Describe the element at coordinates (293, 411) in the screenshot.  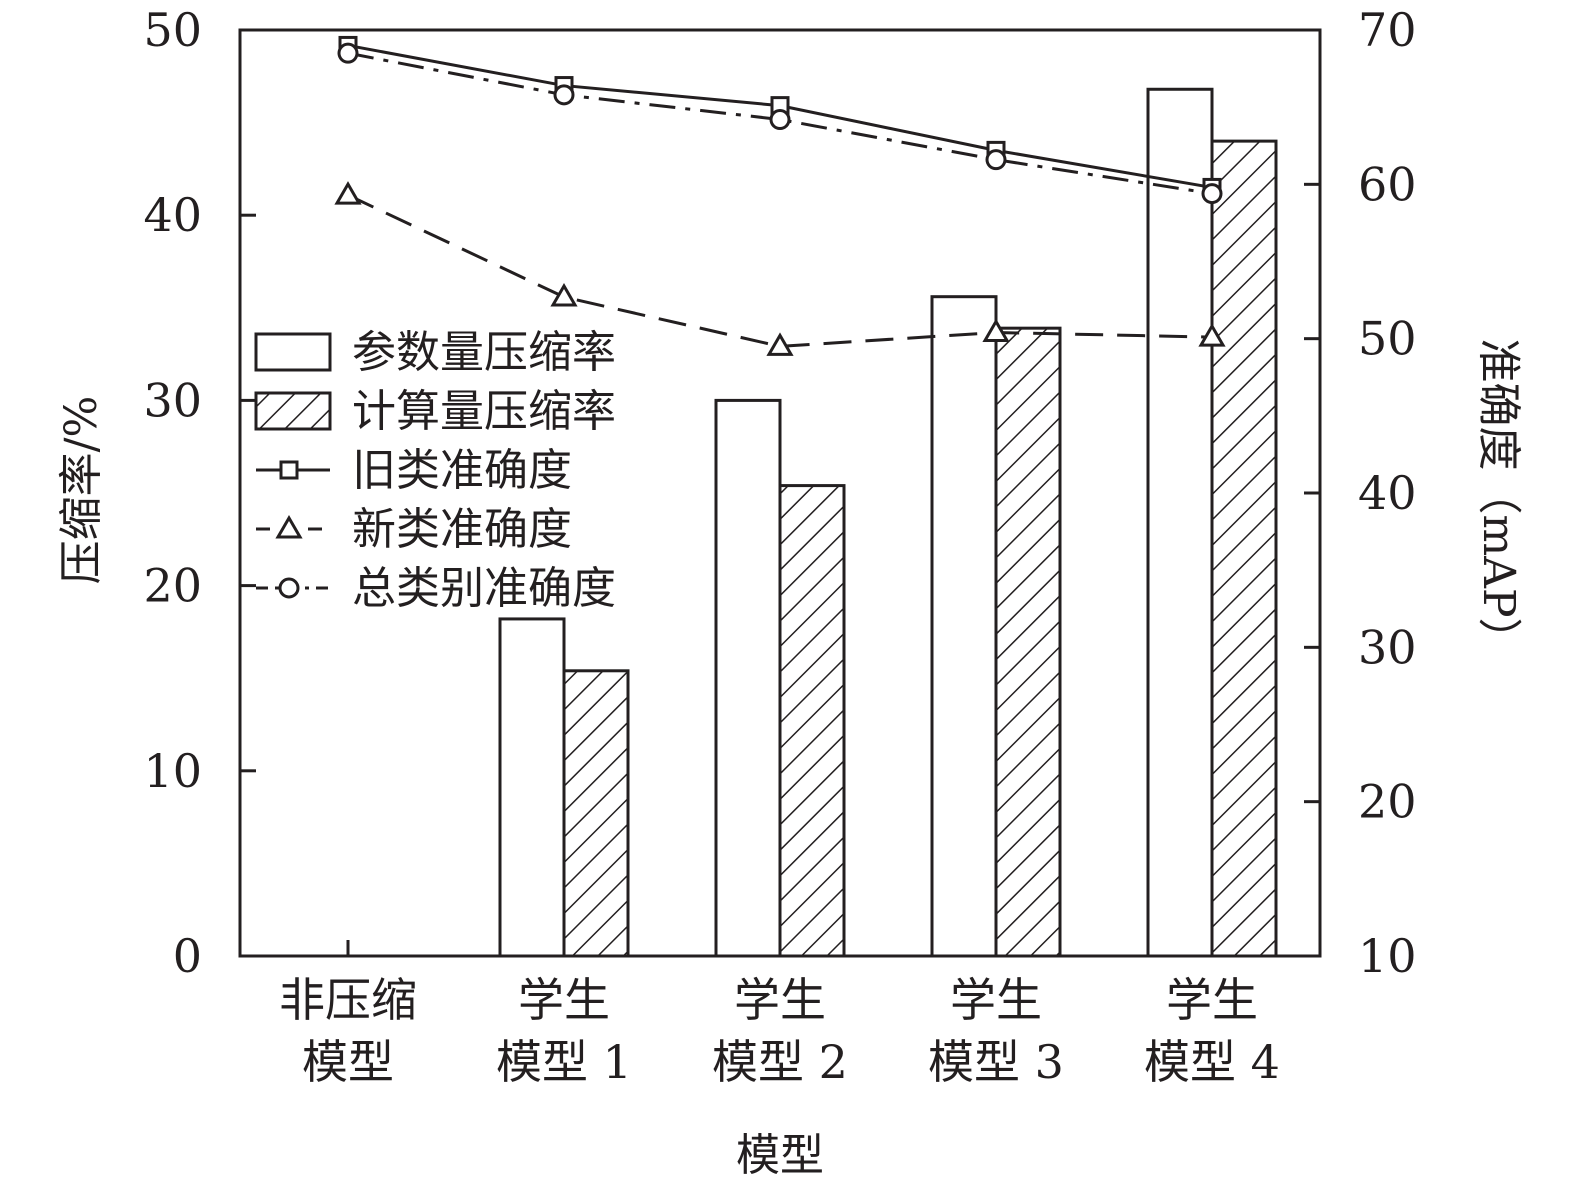
I see `legend-swatch-compute-compression` at that location.